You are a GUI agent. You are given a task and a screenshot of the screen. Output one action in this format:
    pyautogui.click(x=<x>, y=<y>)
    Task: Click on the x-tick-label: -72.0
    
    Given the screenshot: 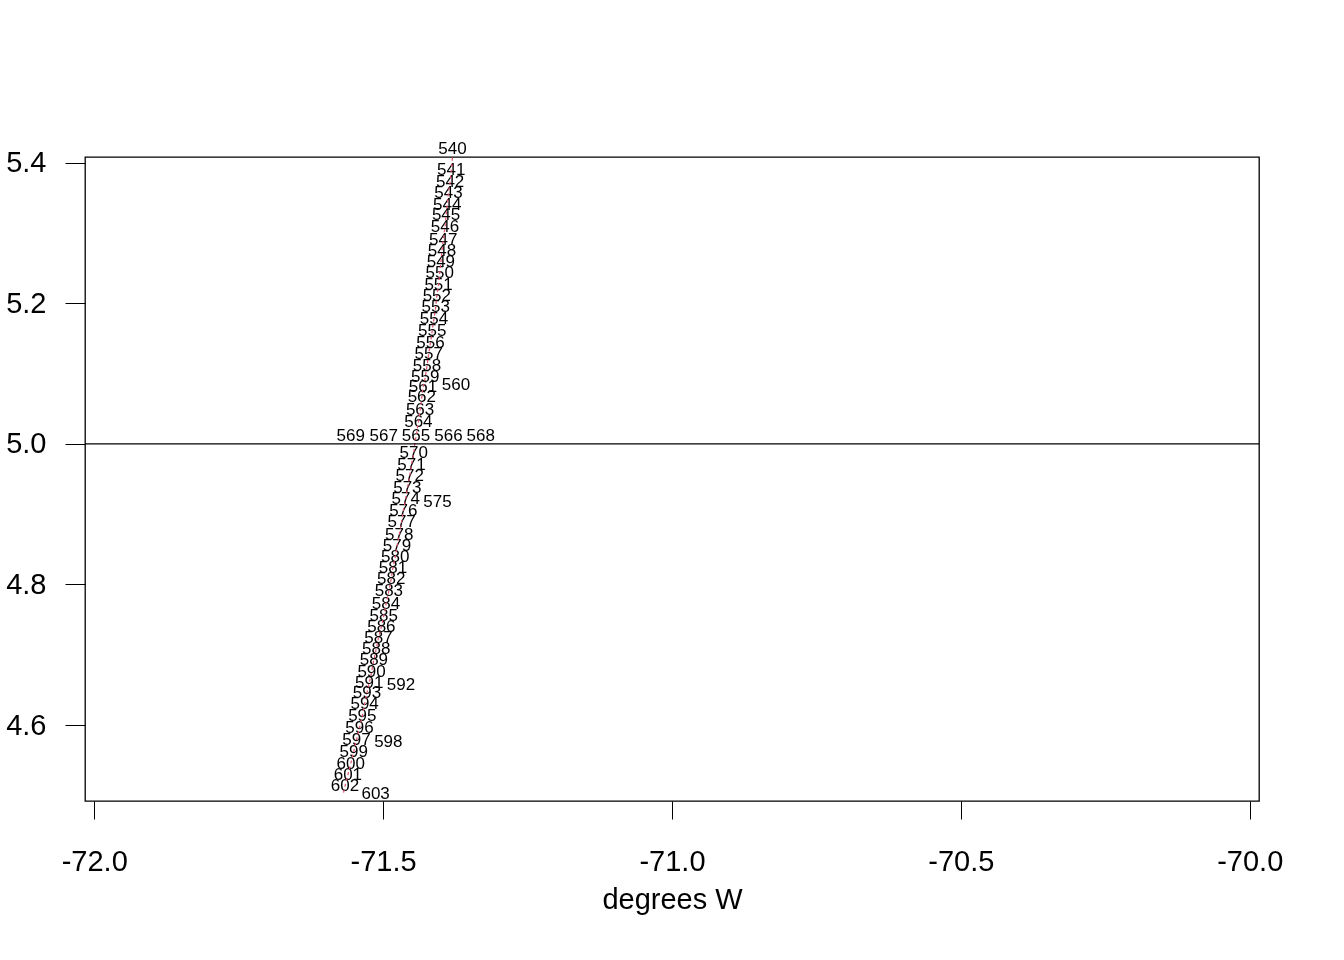 What is the action you would take?
    pyautogui.click(x=94, y=860)
    